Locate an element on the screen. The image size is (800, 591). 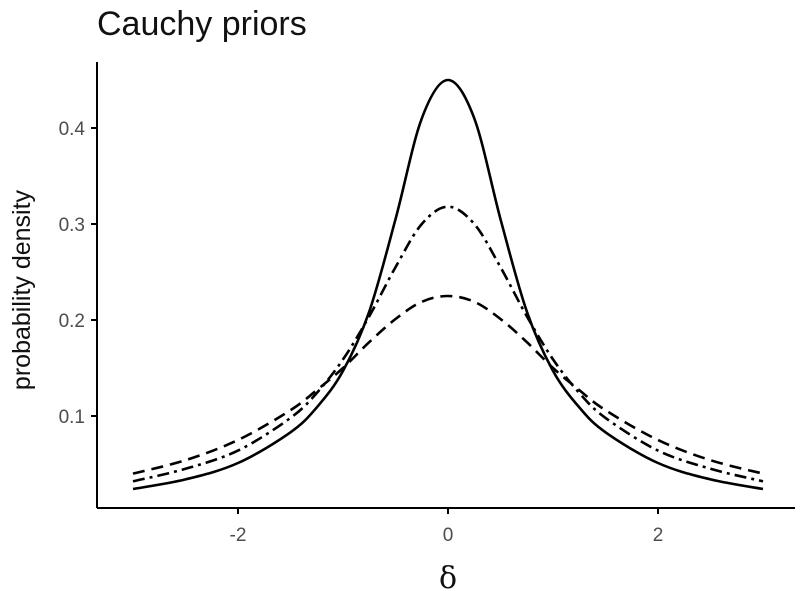
x-tick-label: 0 is located at coordinates (448, 535).